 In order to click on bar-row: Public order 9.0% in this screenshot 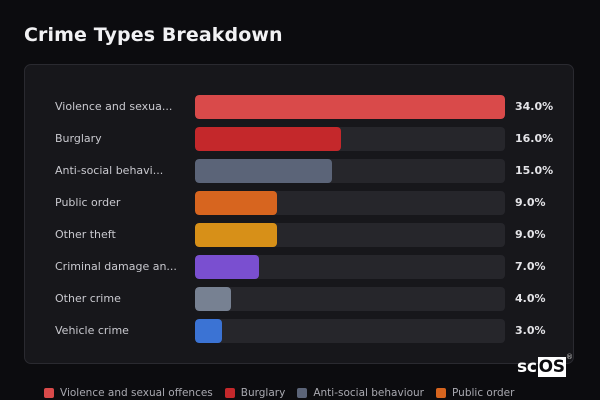, I will do `click(300, 203)`.